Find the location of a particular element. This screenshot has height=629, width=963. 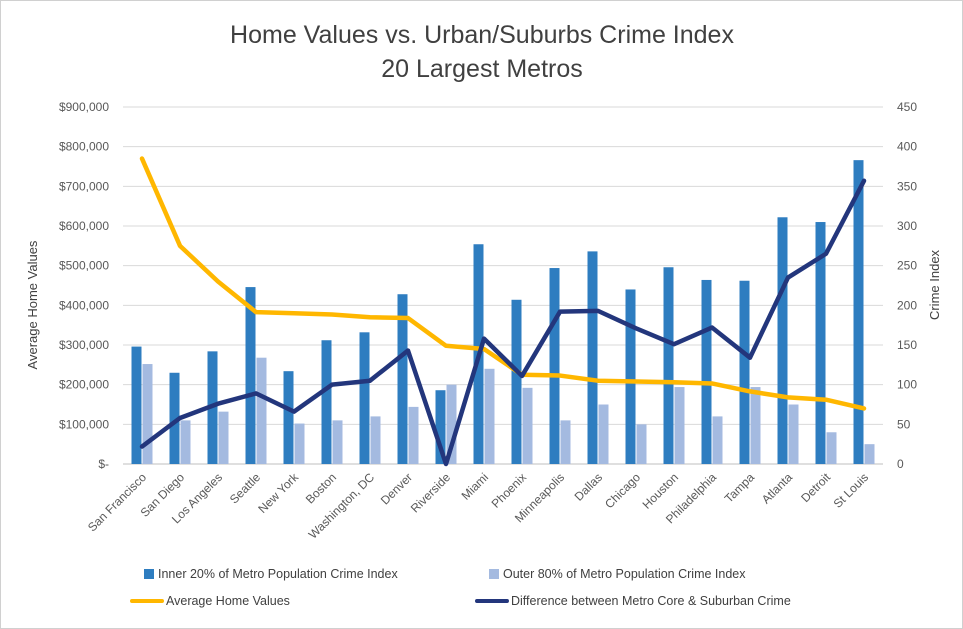

x-tick-label: Miami is located at coordinates (475, 486).